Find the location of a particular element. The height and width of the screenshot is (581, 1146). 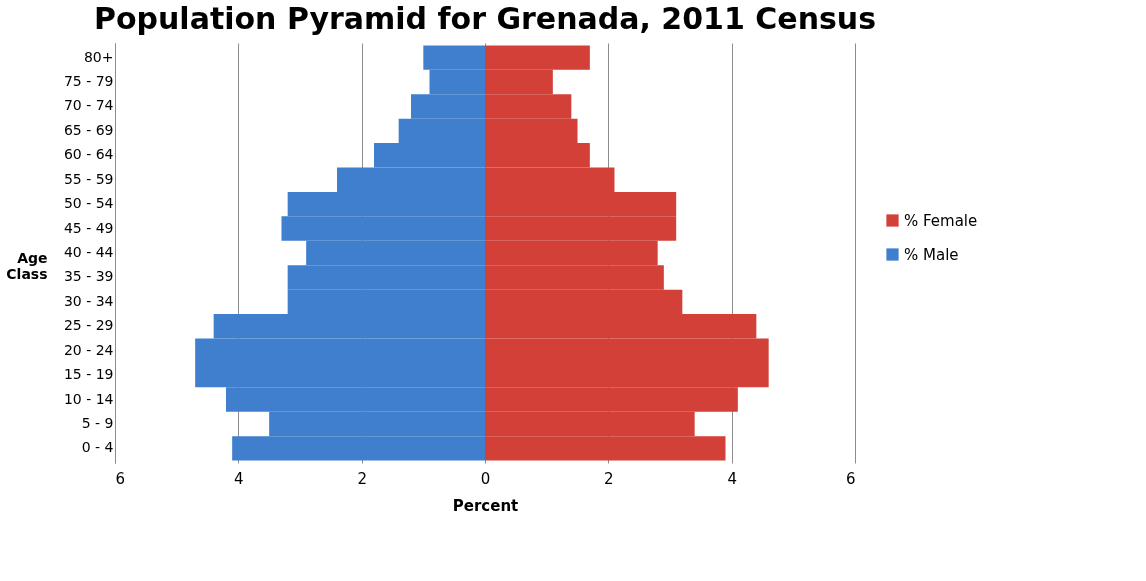

chart-title: Population Pyramid for Grenada, 2011 Census is located at coordinates (485, 18).